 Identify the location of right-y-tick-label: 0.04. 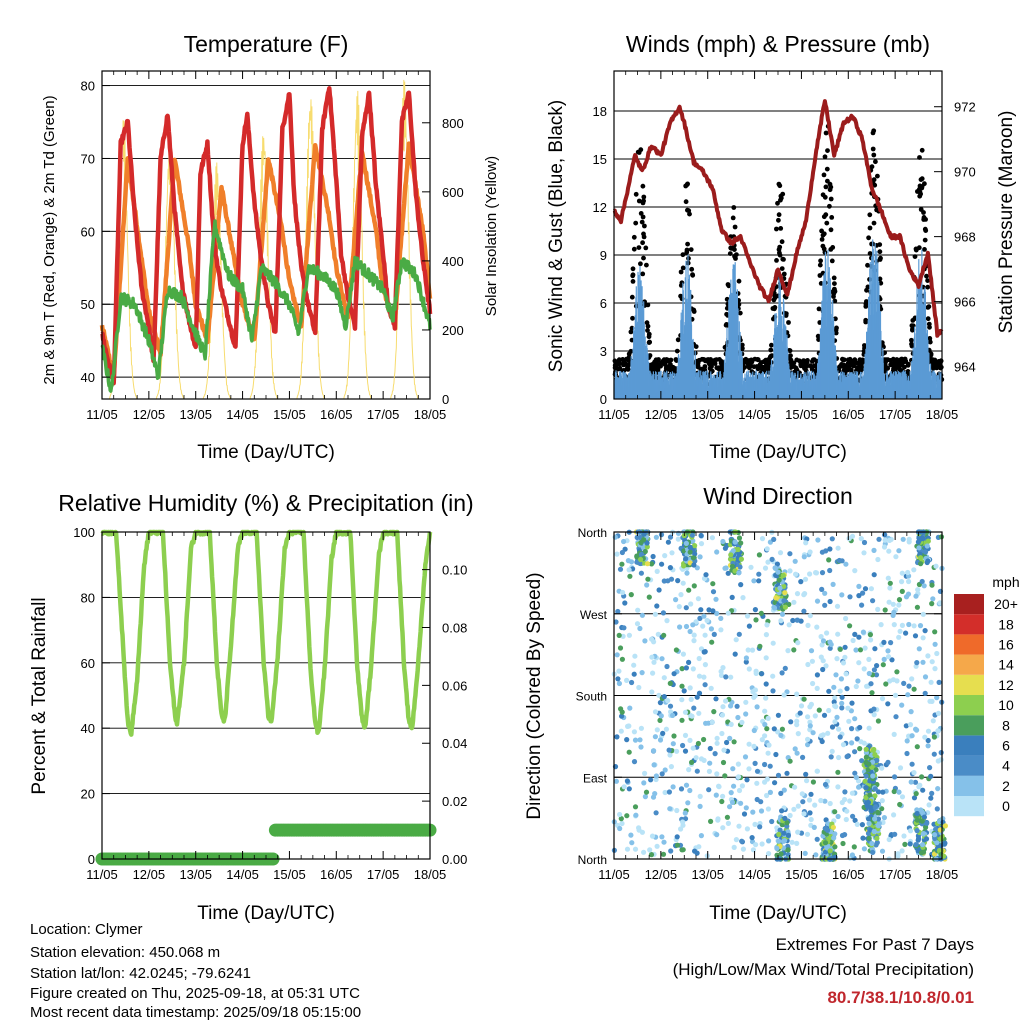
(454, 743).